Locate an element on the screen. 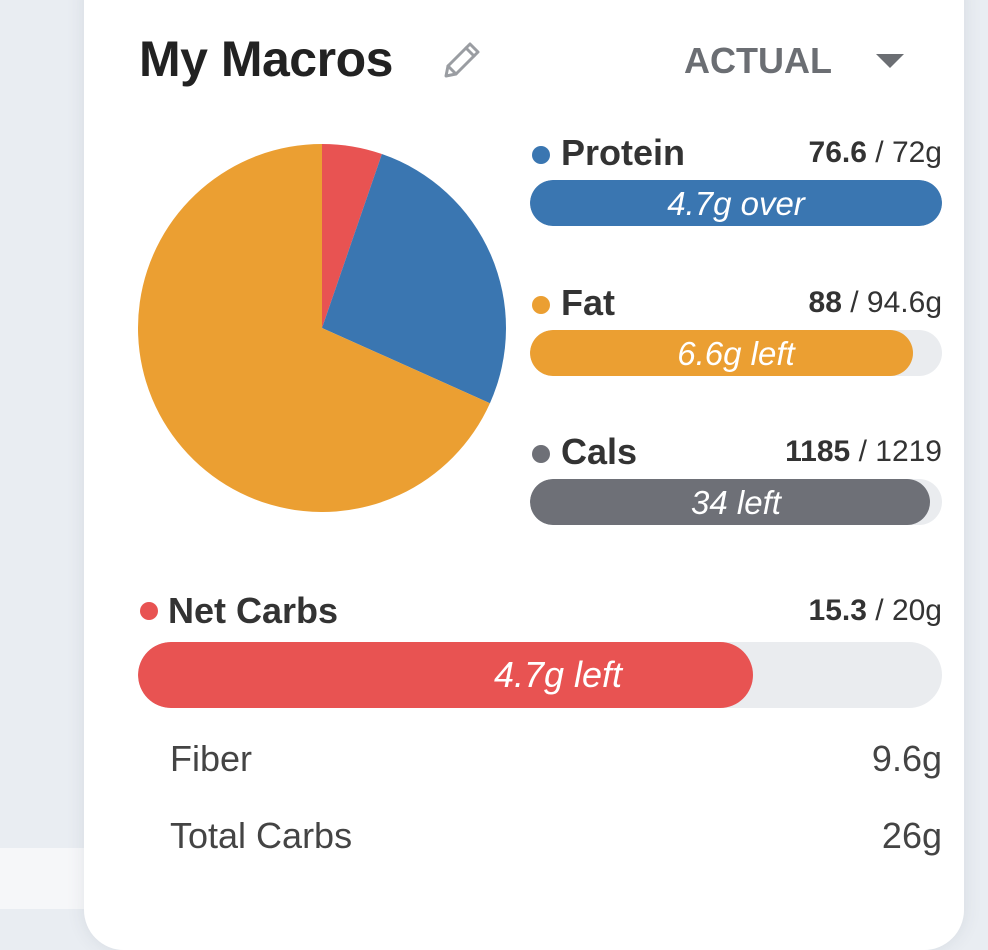 The image size is (988, 950). fat-bar-label: 6.6g left is located at coordinates (736, 353).